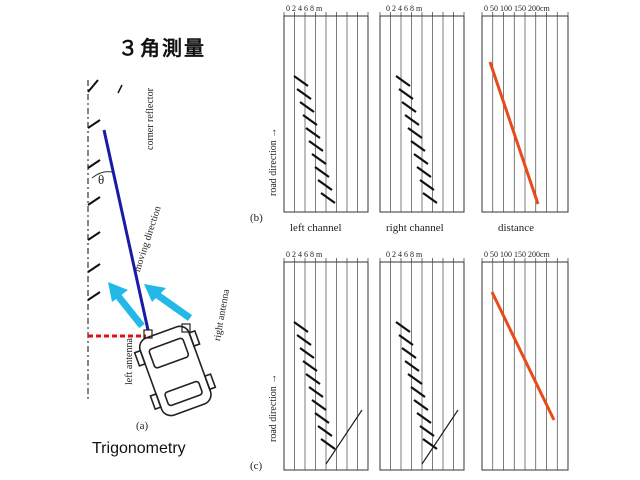  I want to click on page-title: ３角測量, so click(162, 48).